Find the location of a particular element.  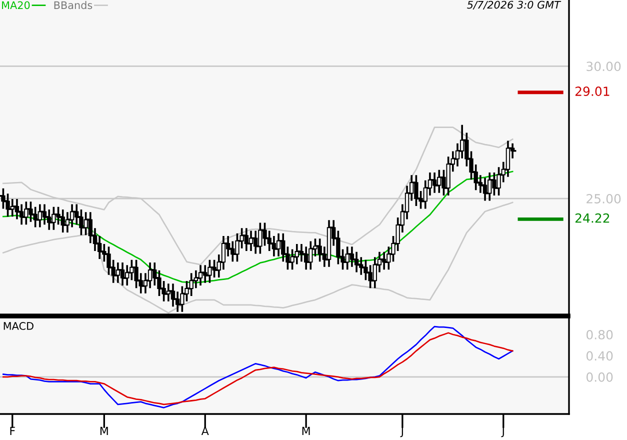

y-tick-label: 0.40 is located at coordinates (599, 356).